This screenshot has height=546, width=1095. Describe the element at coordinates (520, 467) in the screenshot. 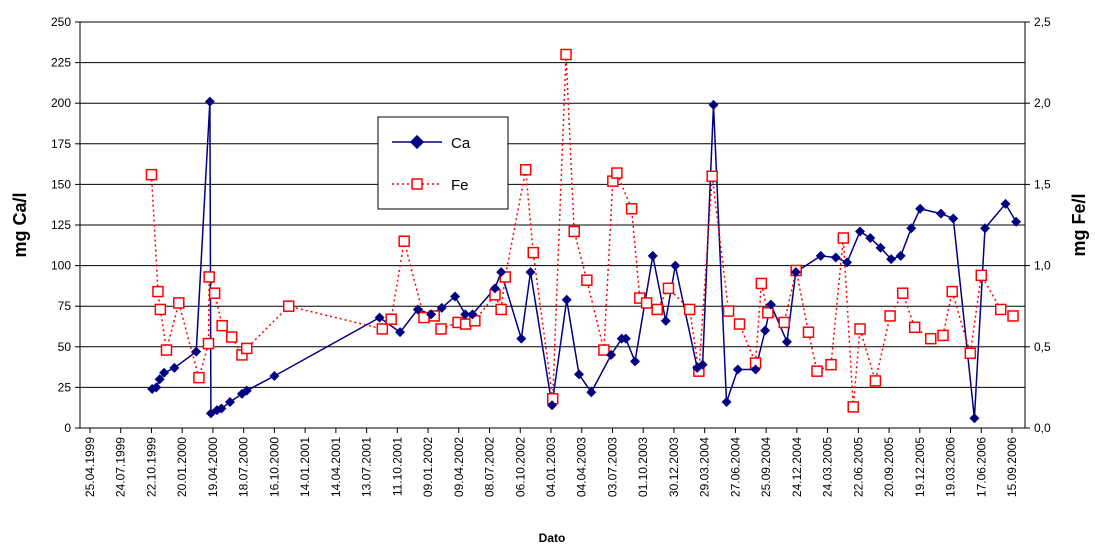

I see `x-axis-tick-label: 06.10.2002` at that location.